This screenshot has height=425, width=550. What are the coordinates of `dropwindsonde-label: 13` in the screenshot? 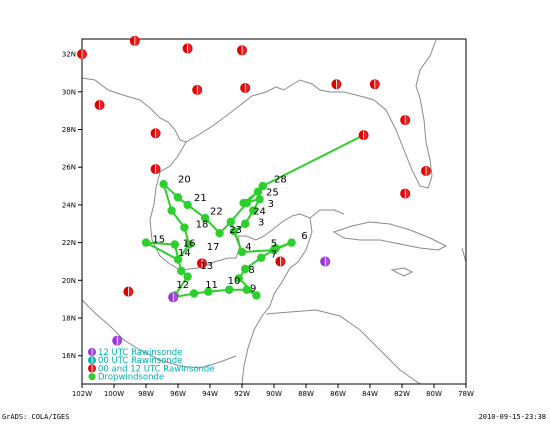 It's located at (206, 266).